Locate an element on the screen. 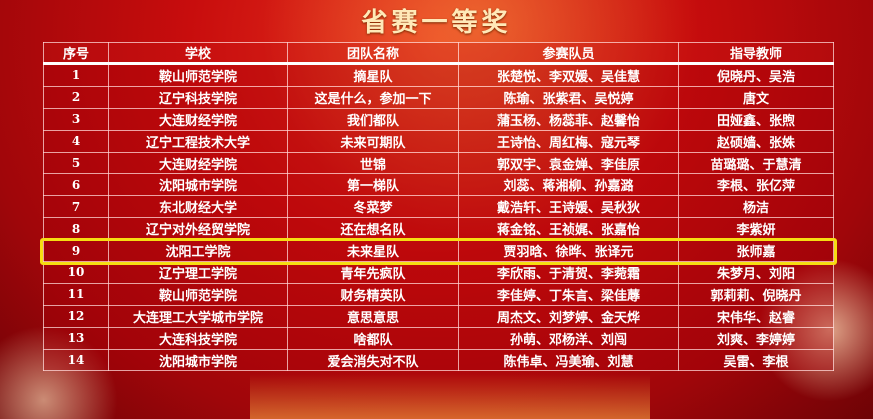 The width and height of the screenshot is (873, 419). header-index: 序号 is located at coordinates (76, 53).